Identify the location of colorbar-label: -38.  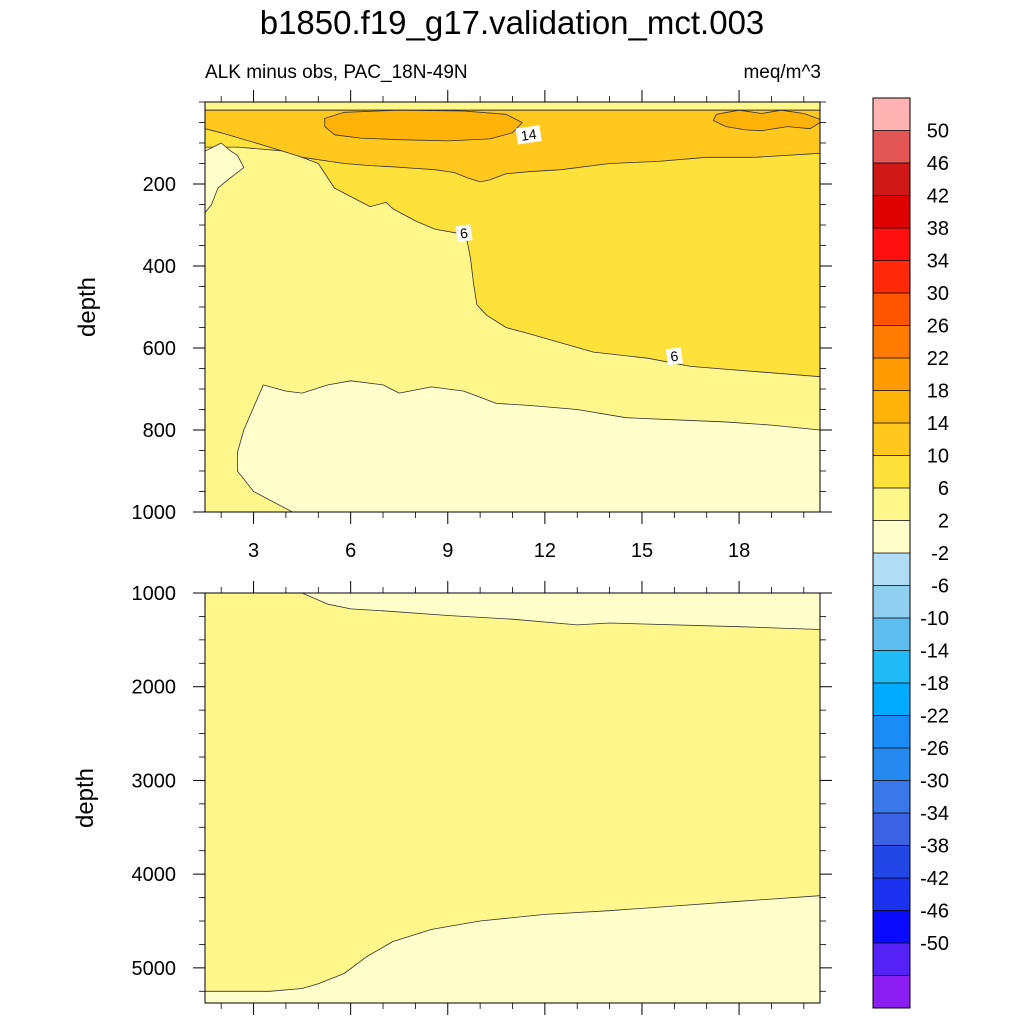
(934, 847).